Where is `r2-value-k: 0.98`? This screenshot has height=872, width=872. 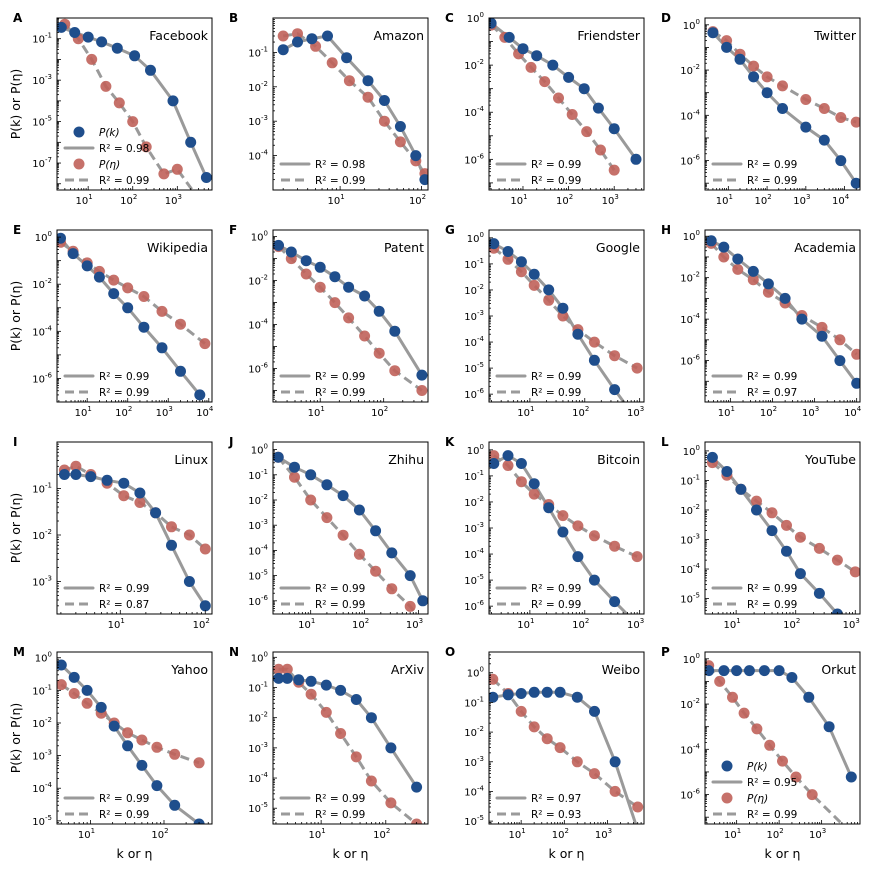
r2-value-k: 0.98 is located at coordinates (353, 165).